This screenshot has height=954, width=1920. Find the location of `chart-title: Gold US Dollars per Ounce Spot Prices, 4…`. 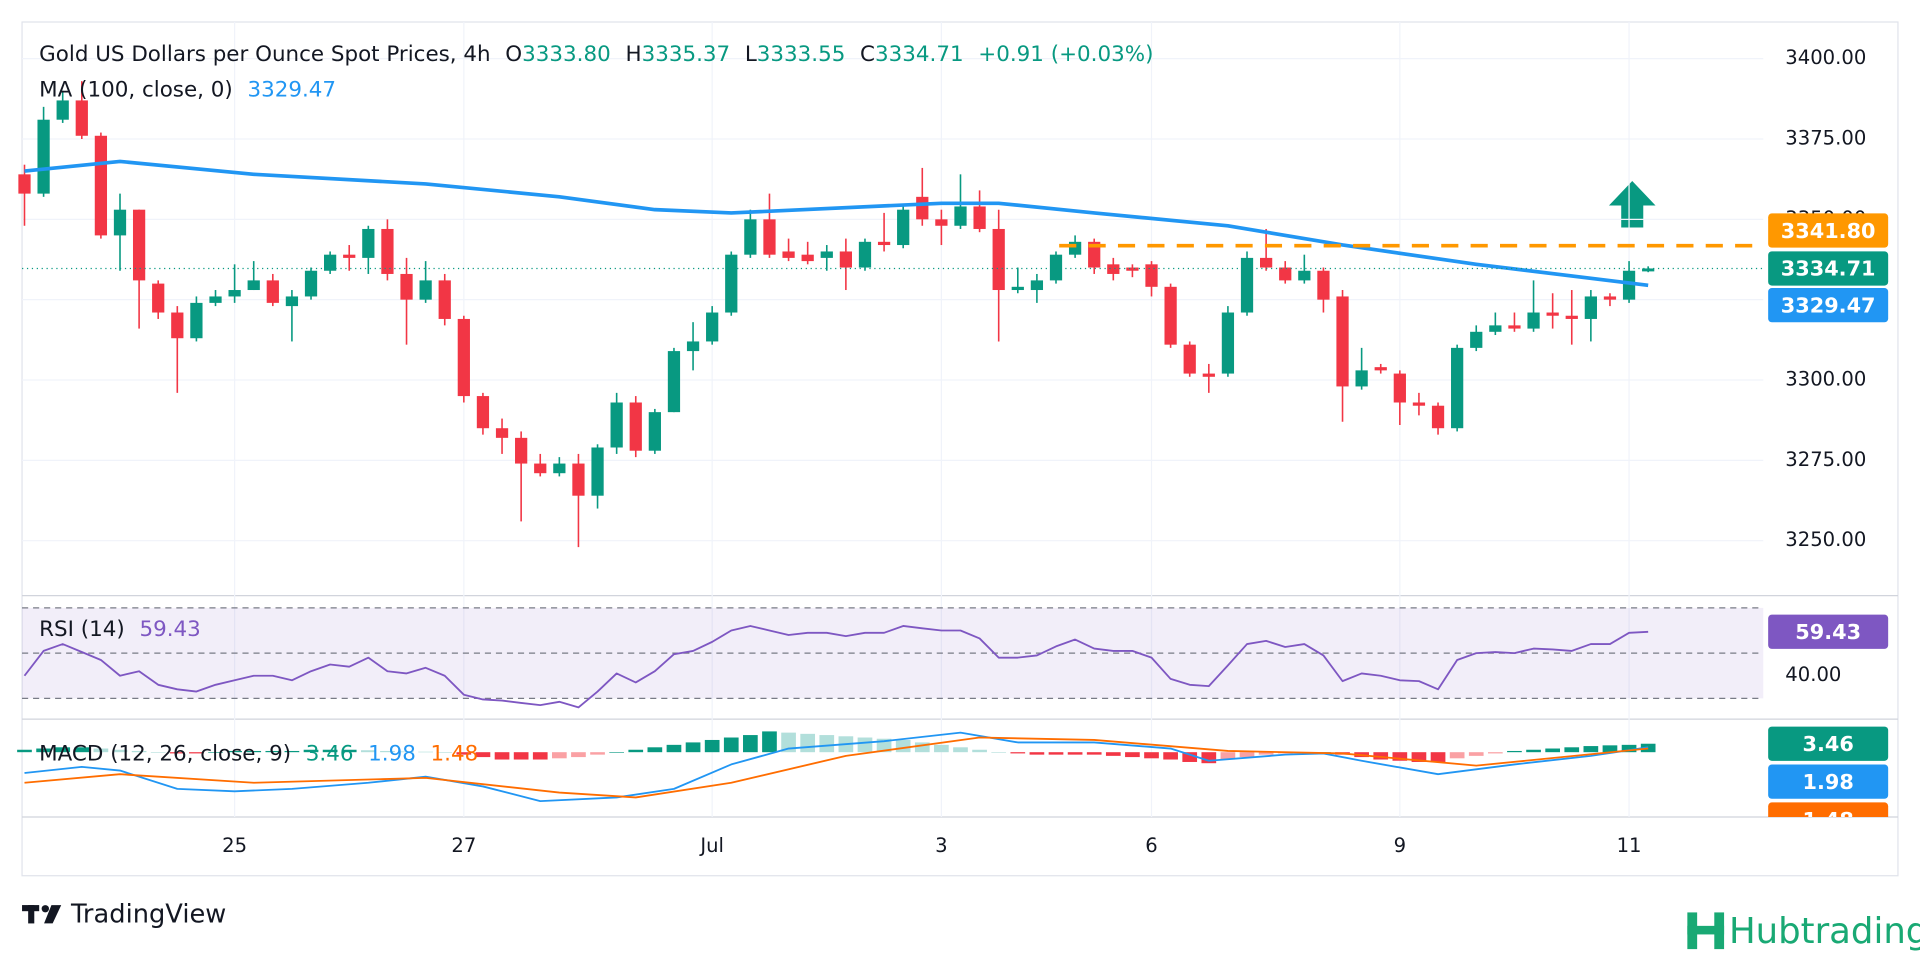

chart-title: Gold US Dollars per Ounce Spot Prices, 4… is located at coordinates (264, 54).